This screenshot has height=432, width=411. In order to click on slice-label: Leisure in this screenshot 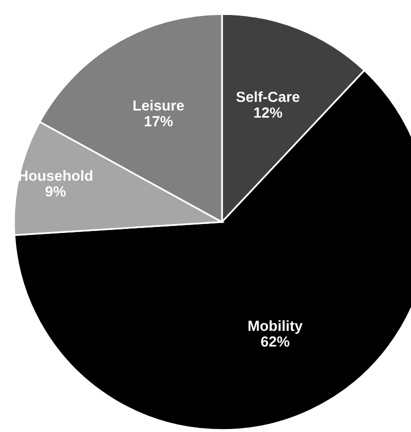, I will do `click(159, 105)`.